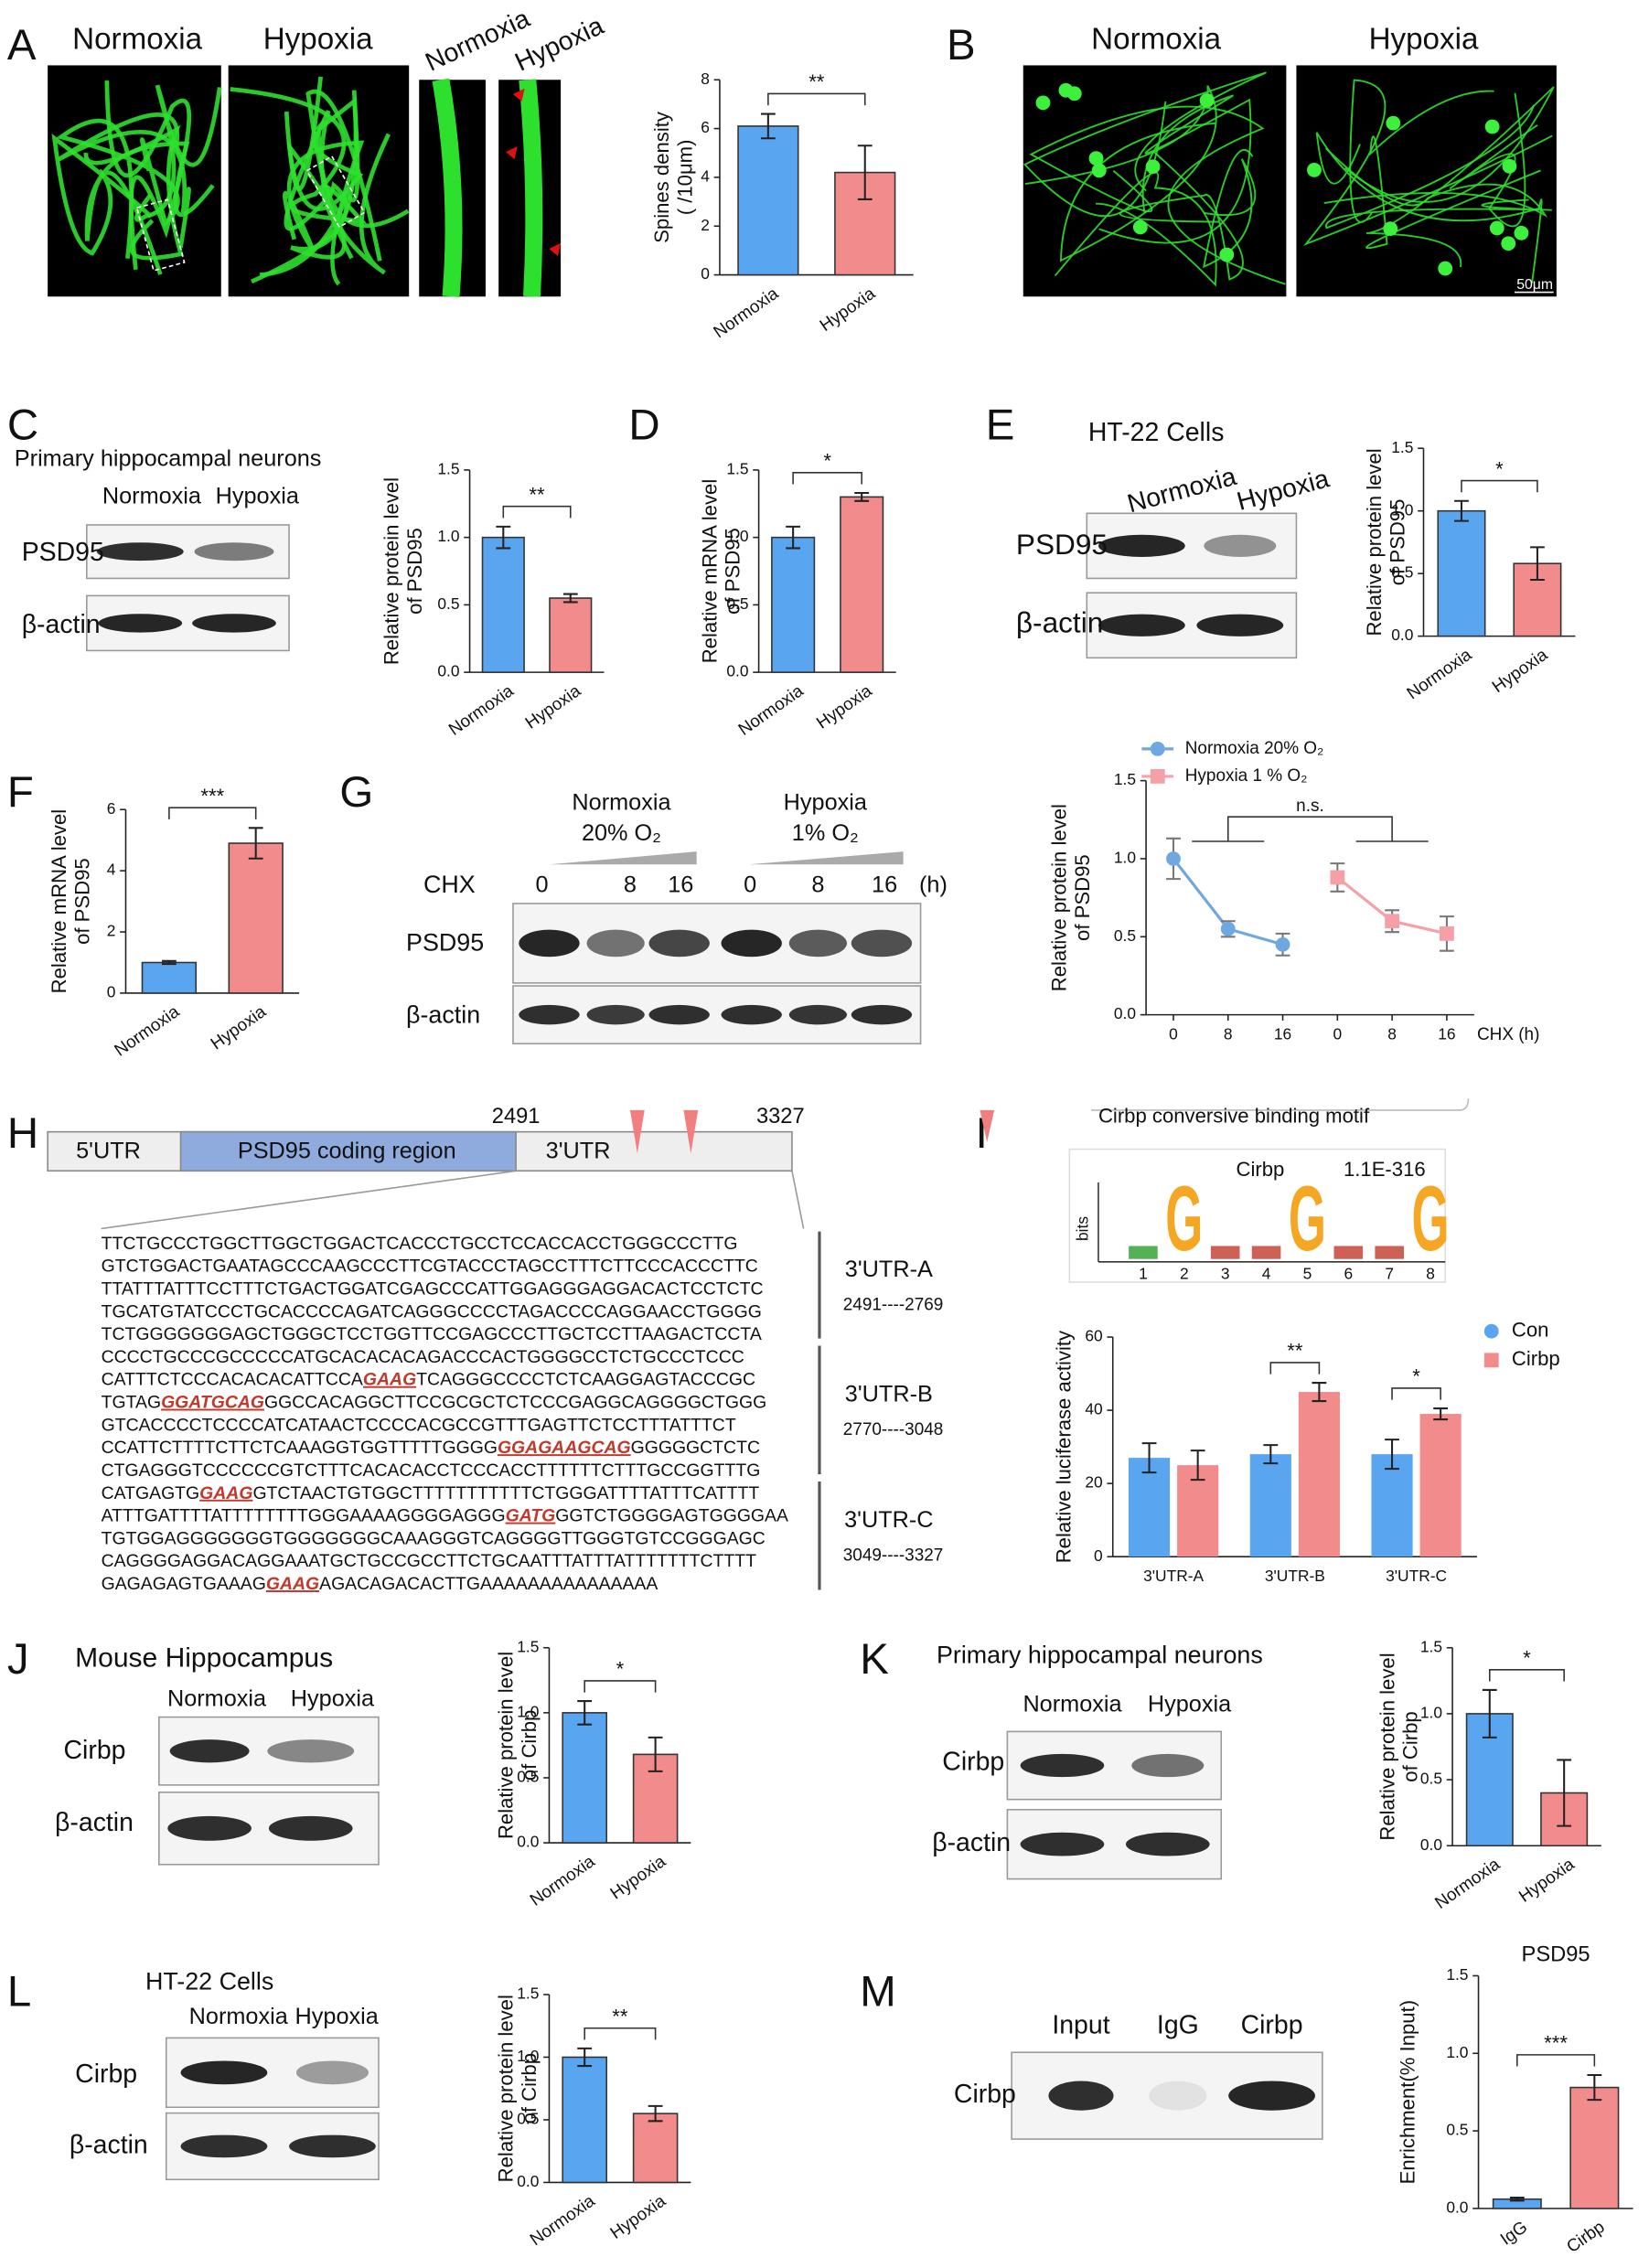 This screenshot has width=1649, height=2268. What do you see at coordinates (695, 1448) in the screenshot?
I see `sequence-segment: GGGGGCTCTC` at bounding box center [695, 1448].